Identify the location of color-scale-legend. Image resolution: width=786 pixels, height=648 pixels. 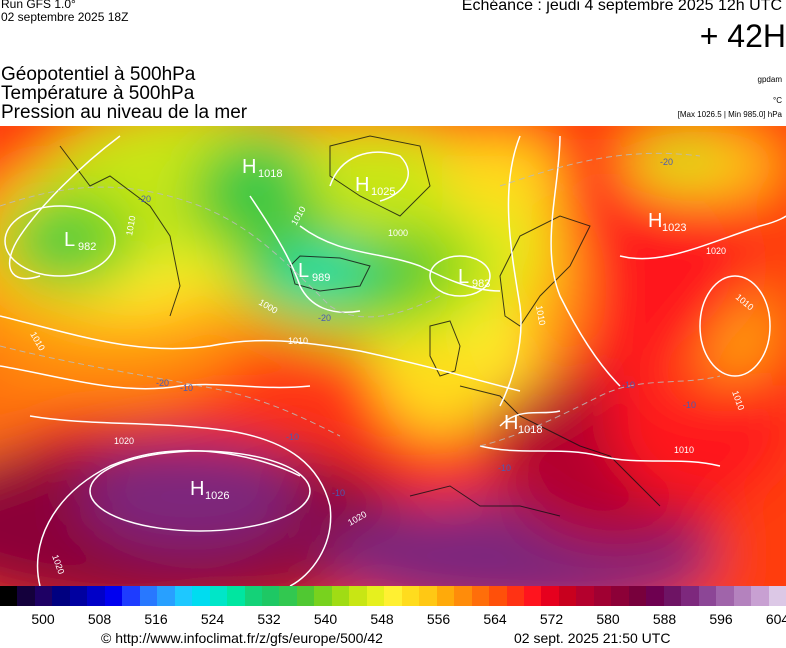
(393, 596).